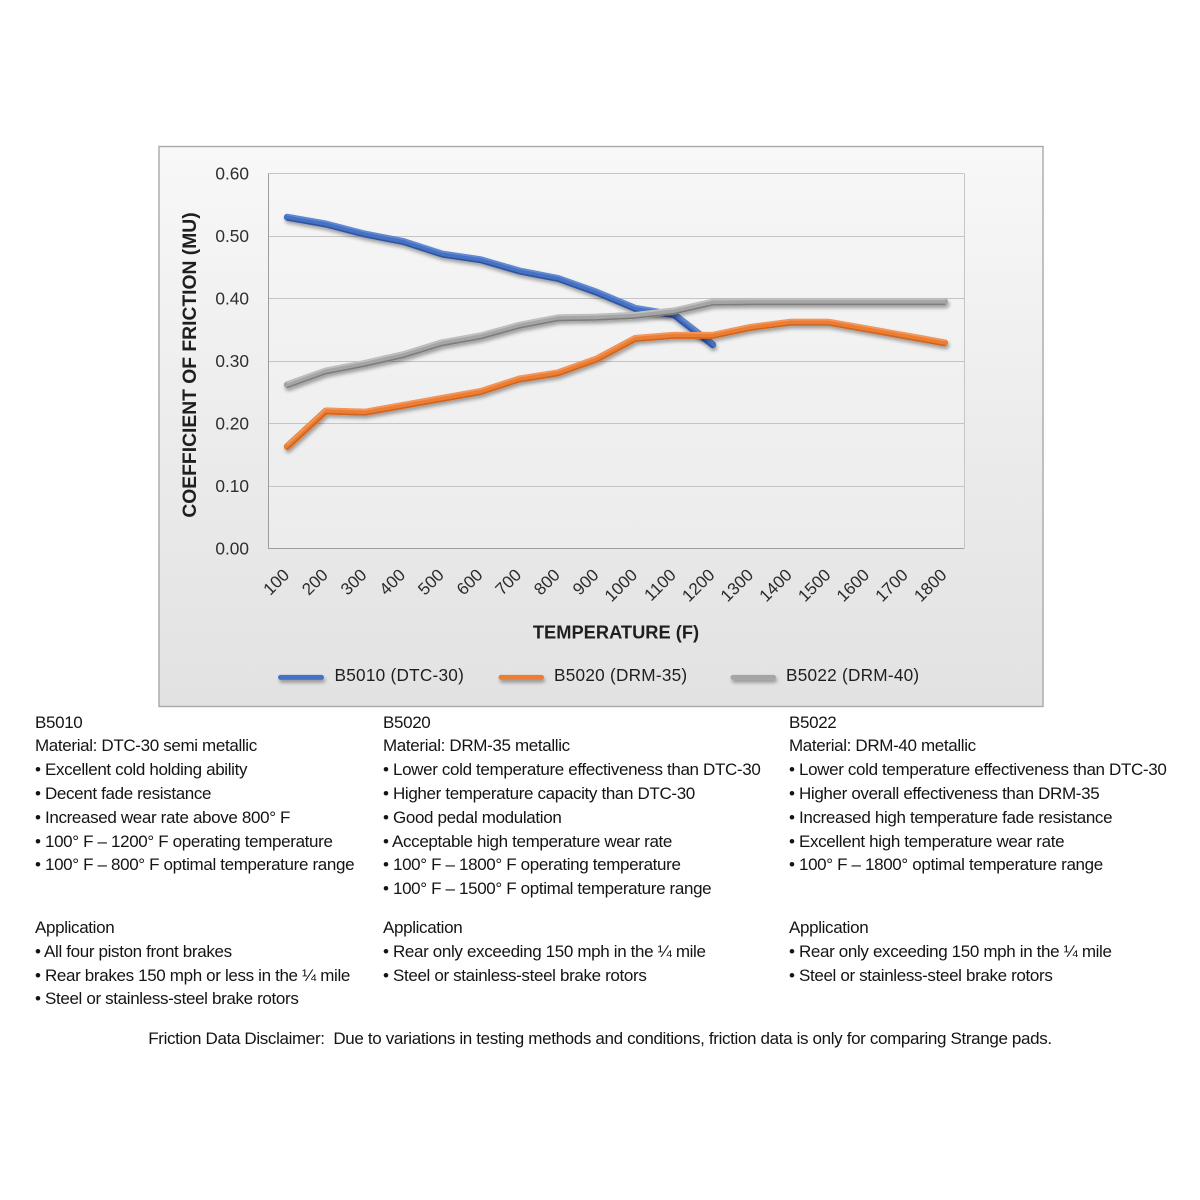 The width and height of the screenshot is (1200, 1200). I want to click on svg-text: 0.40, so click(232, 299).